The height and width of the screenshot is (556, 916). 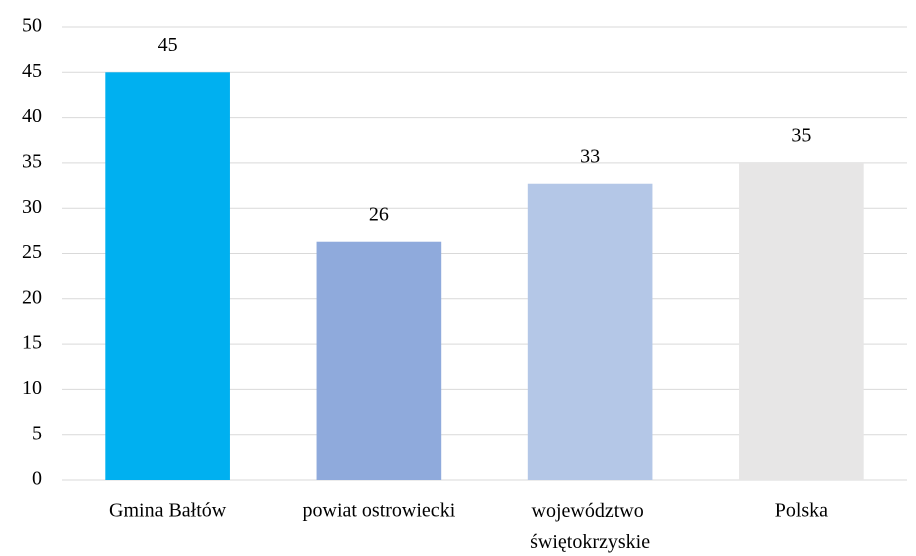 I want to click on y-tick-label: 10, so click(x=32, y=388).